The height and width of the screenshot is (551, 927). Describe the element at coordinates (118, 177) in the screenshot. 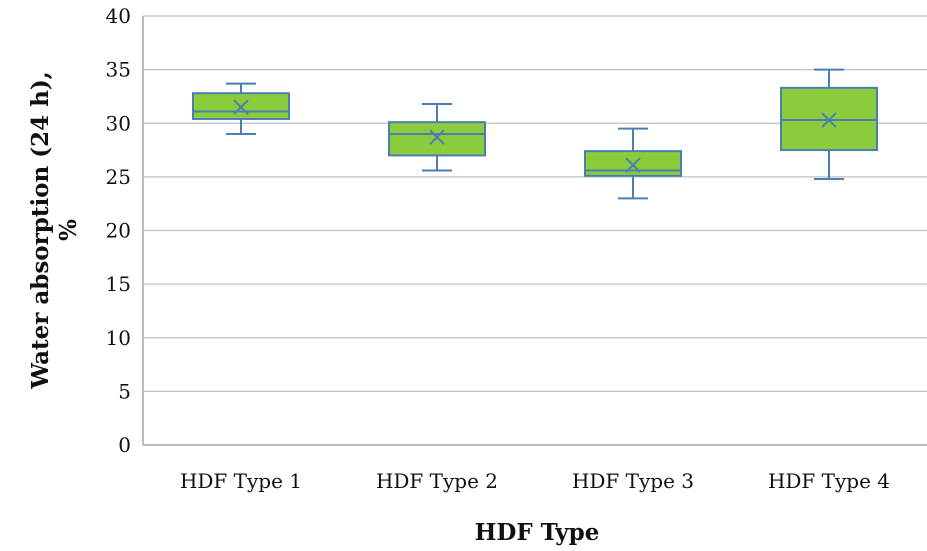

I see `y-tick-label: 25` at that location.